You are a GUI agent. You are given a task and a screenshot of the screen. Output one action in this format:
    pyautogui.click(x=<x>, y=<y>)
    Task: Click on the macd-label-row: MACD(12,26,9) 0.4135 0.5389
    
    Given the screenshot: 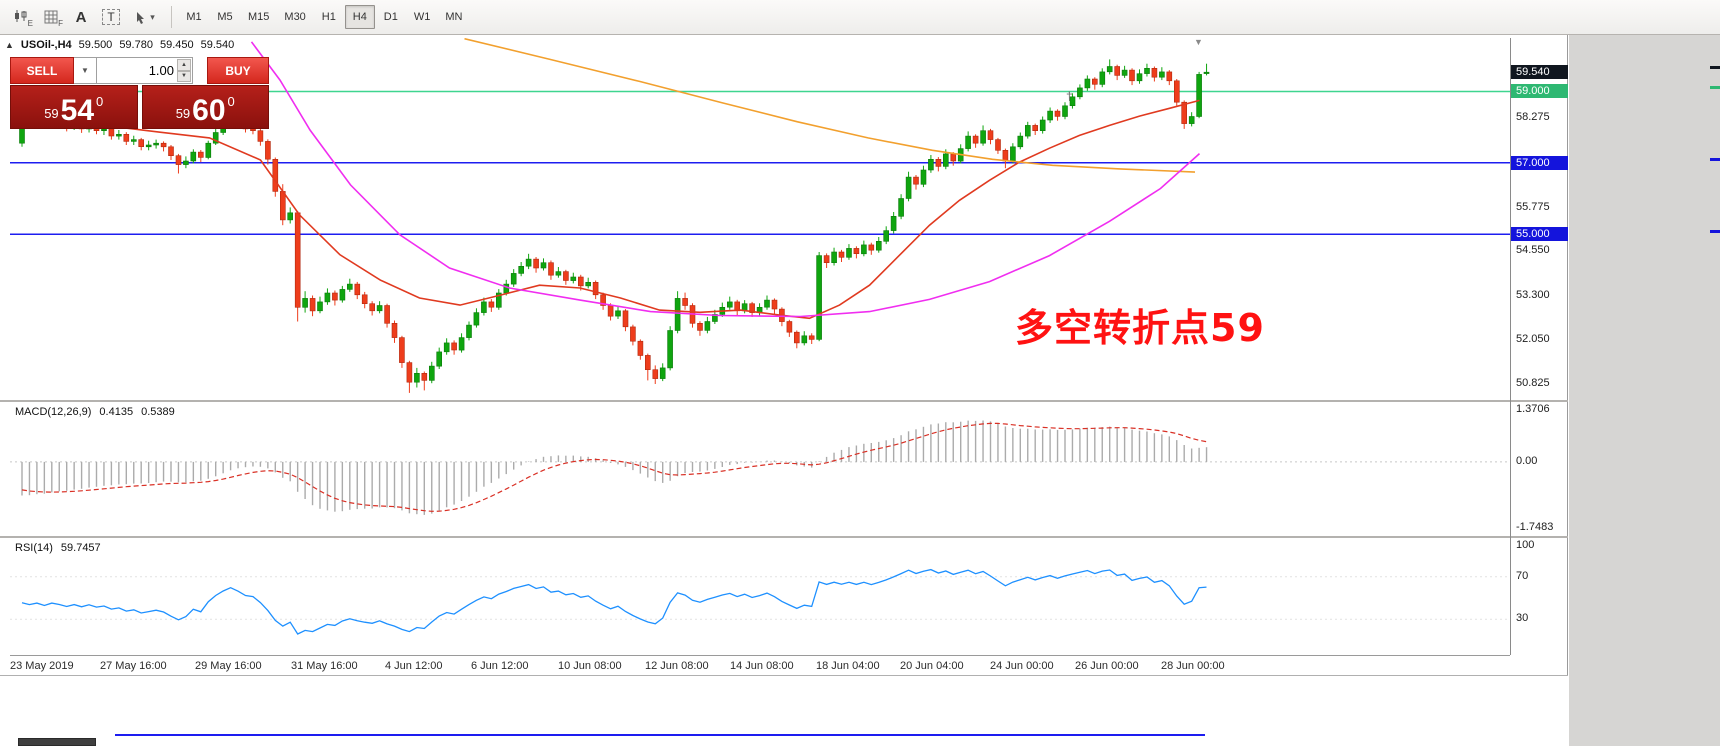 What is the action you would take?
    pyautogui.click(x=95, y=412)
    